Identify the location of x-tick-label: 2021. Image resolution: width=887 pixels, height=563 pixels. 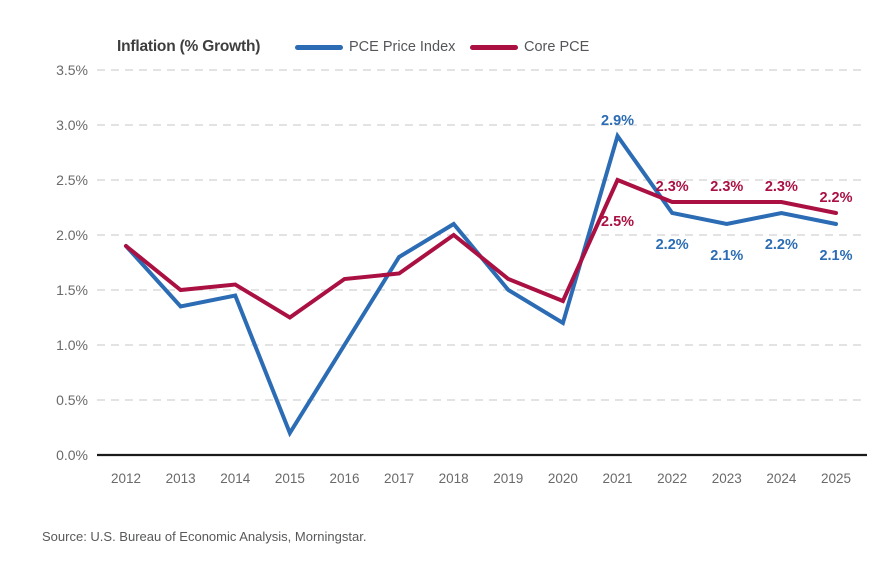
(618, 478).